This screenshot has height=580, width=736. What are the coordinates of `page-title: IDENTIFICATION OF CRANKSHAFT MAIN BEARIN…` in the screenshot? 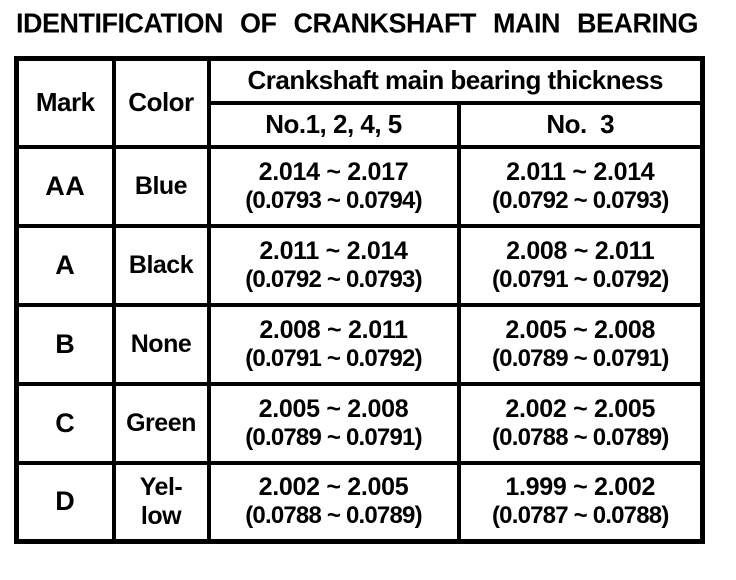 It's located at (357, 23).